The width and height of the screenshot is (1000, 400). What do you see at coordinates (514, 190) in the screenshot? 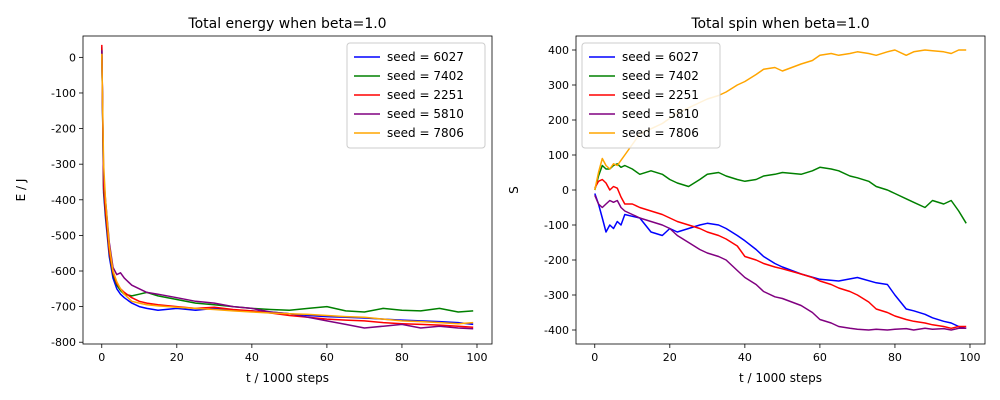
I see `y-axis-label: S` at bounding box center [514, 190].